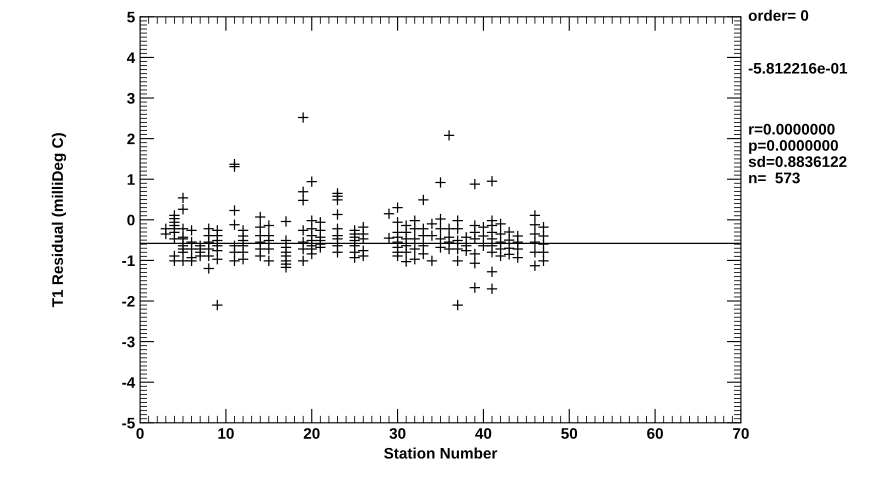 The height and width of the screenshot is (481, 881). Describe the element at coordinates (128, 260) in the screenshot. I see `y-tick-label: -1` at that location.